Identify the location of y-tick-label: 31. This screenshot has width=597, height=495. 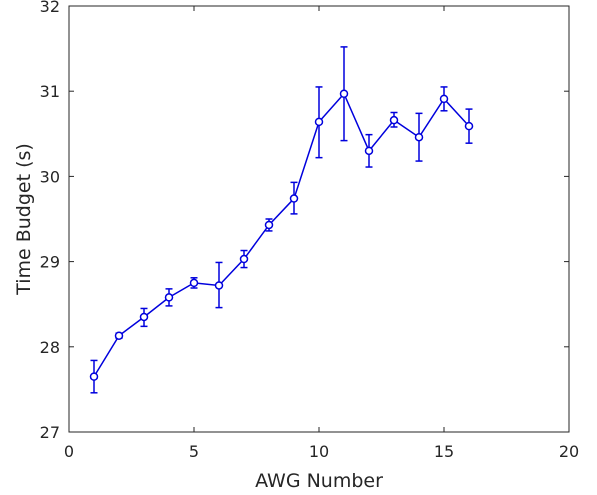
(50, 91).